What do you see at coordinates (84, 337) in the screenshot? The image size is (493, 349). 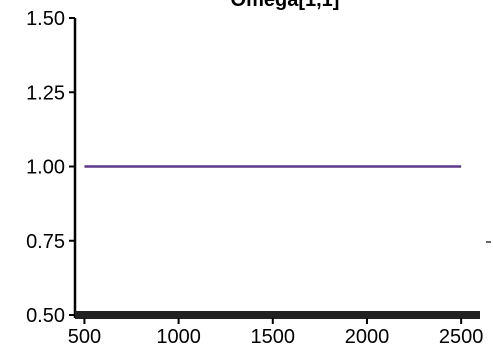 I see `x-tick-label: 500` at bounding box center [84, 337].